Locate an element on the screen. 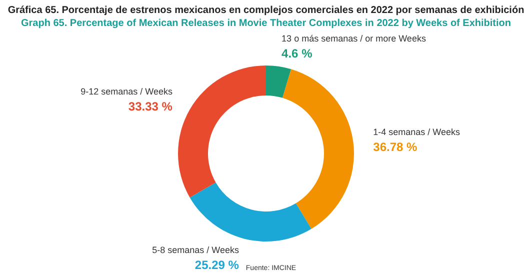  slice-label: 13 o más semanas / or more Weeks is located at coordinates (354, 39).